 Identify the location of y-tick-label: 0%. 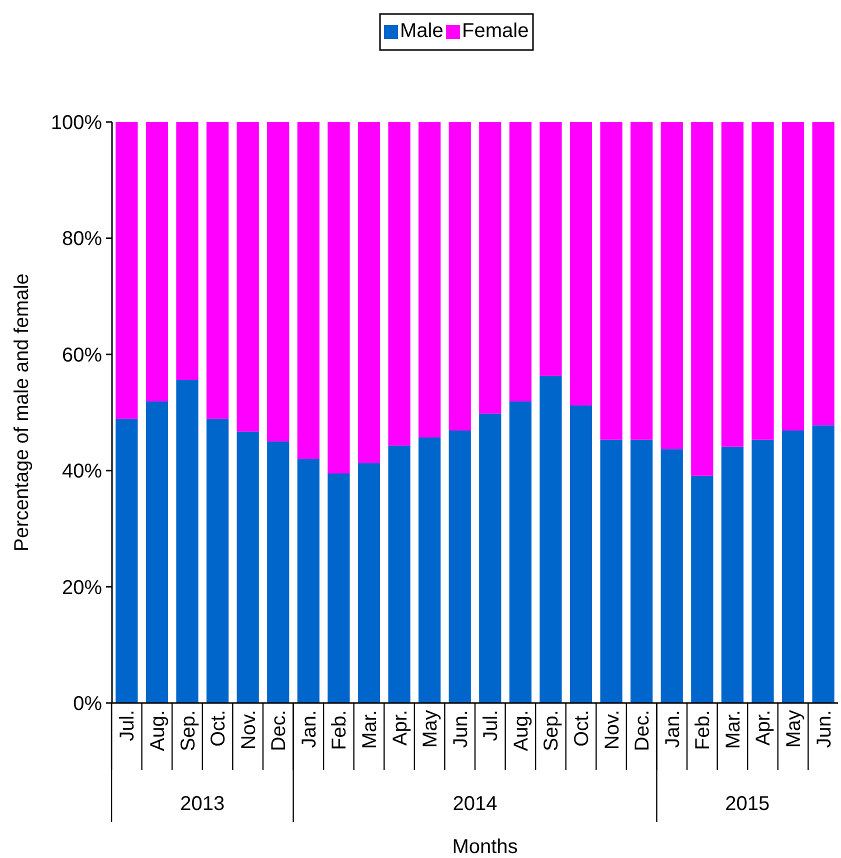
(87, 704).